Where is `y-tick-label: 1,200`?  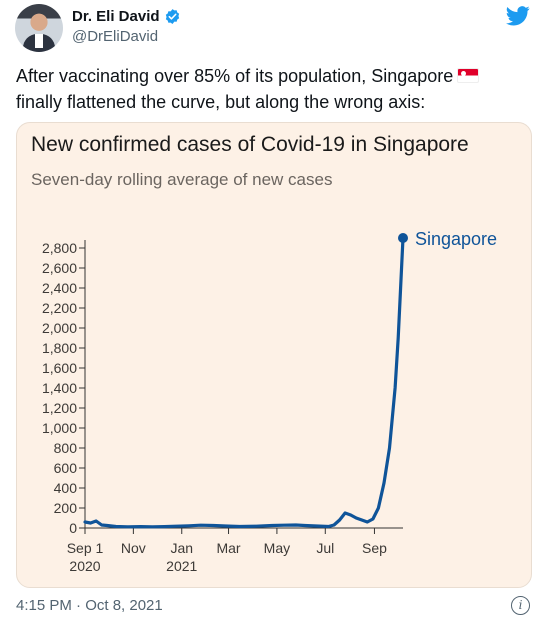 y-tick-label: 1,200 is located at coordinates (59, 408).